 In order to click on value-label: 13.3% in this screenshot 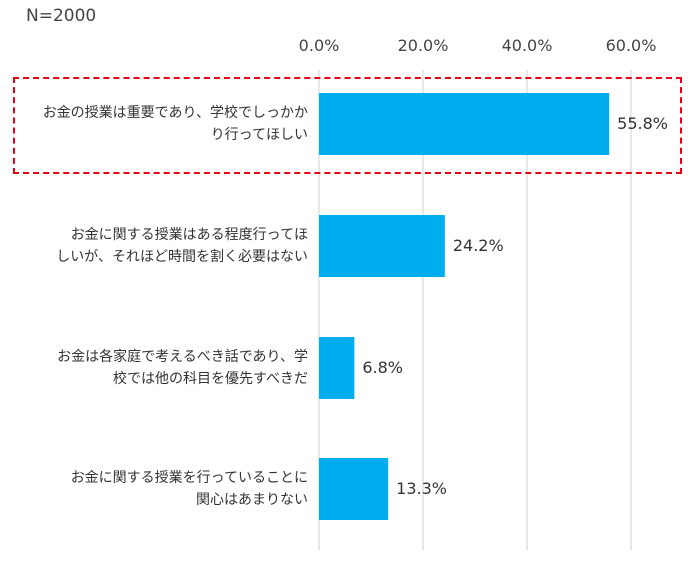, I will do `click(421, 488)`.